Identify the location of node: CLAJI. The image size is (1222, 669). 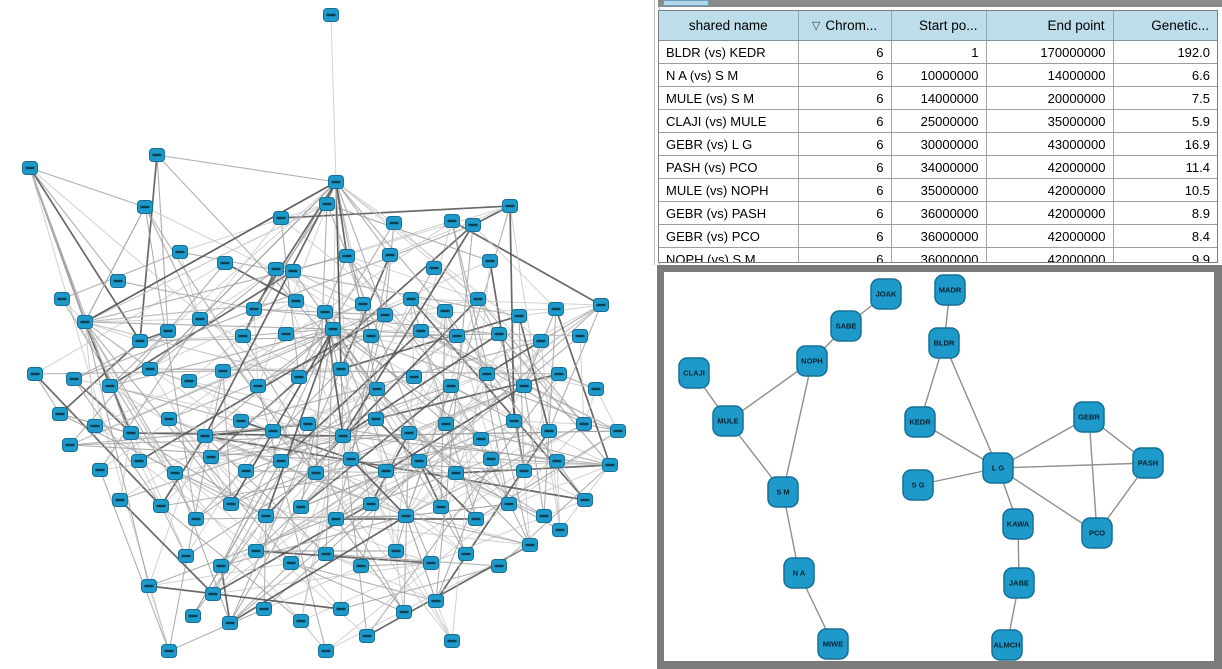
(694, 373).